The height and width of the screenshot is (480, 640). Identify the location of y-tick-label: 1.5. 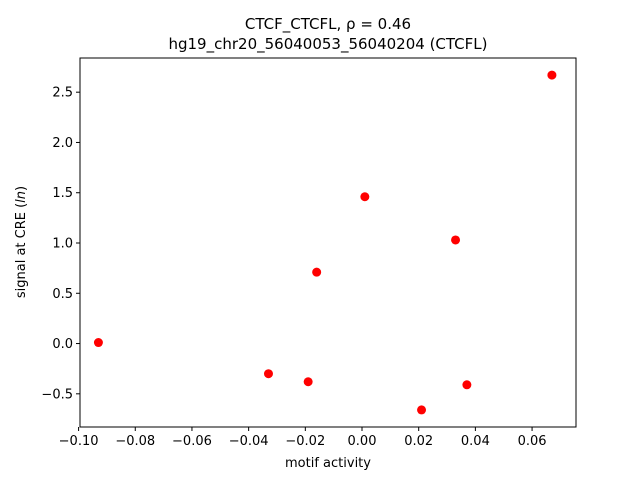
(62, 193).